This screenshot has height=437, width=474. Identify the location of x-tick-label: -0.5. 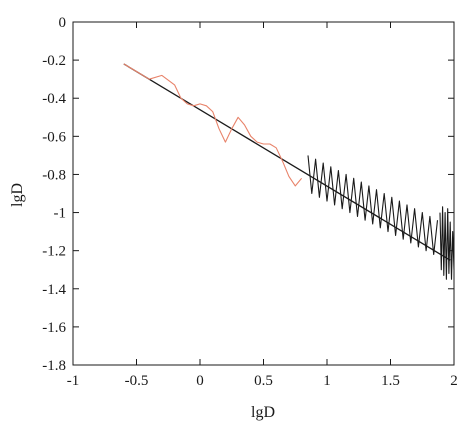
(137, 381).